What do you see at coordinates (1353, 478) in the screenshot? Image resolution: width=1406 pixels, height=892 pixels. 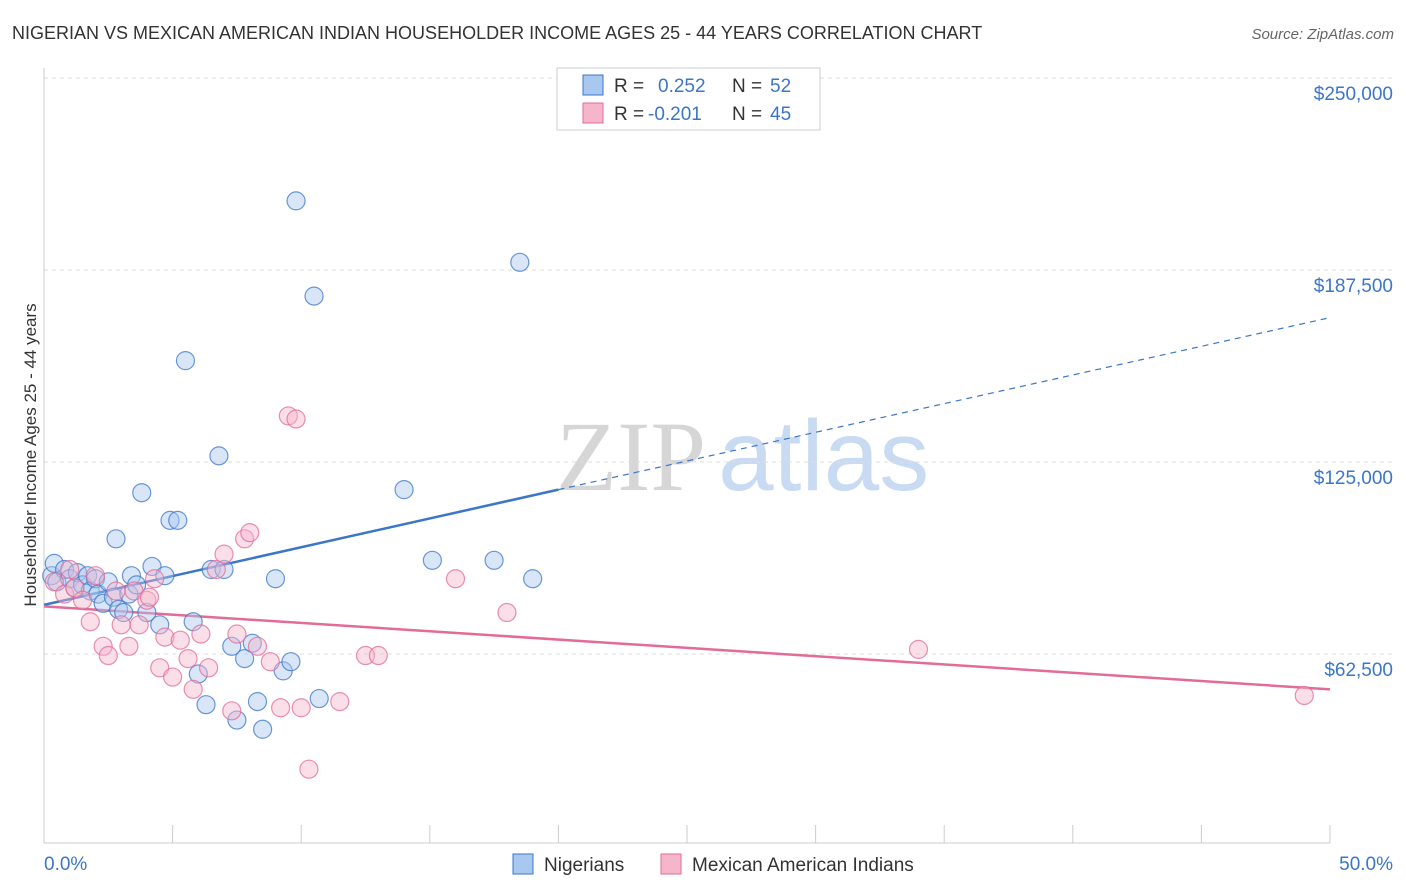 I see `y-tick-label: $125,000` at bounding box center [1353, 478].